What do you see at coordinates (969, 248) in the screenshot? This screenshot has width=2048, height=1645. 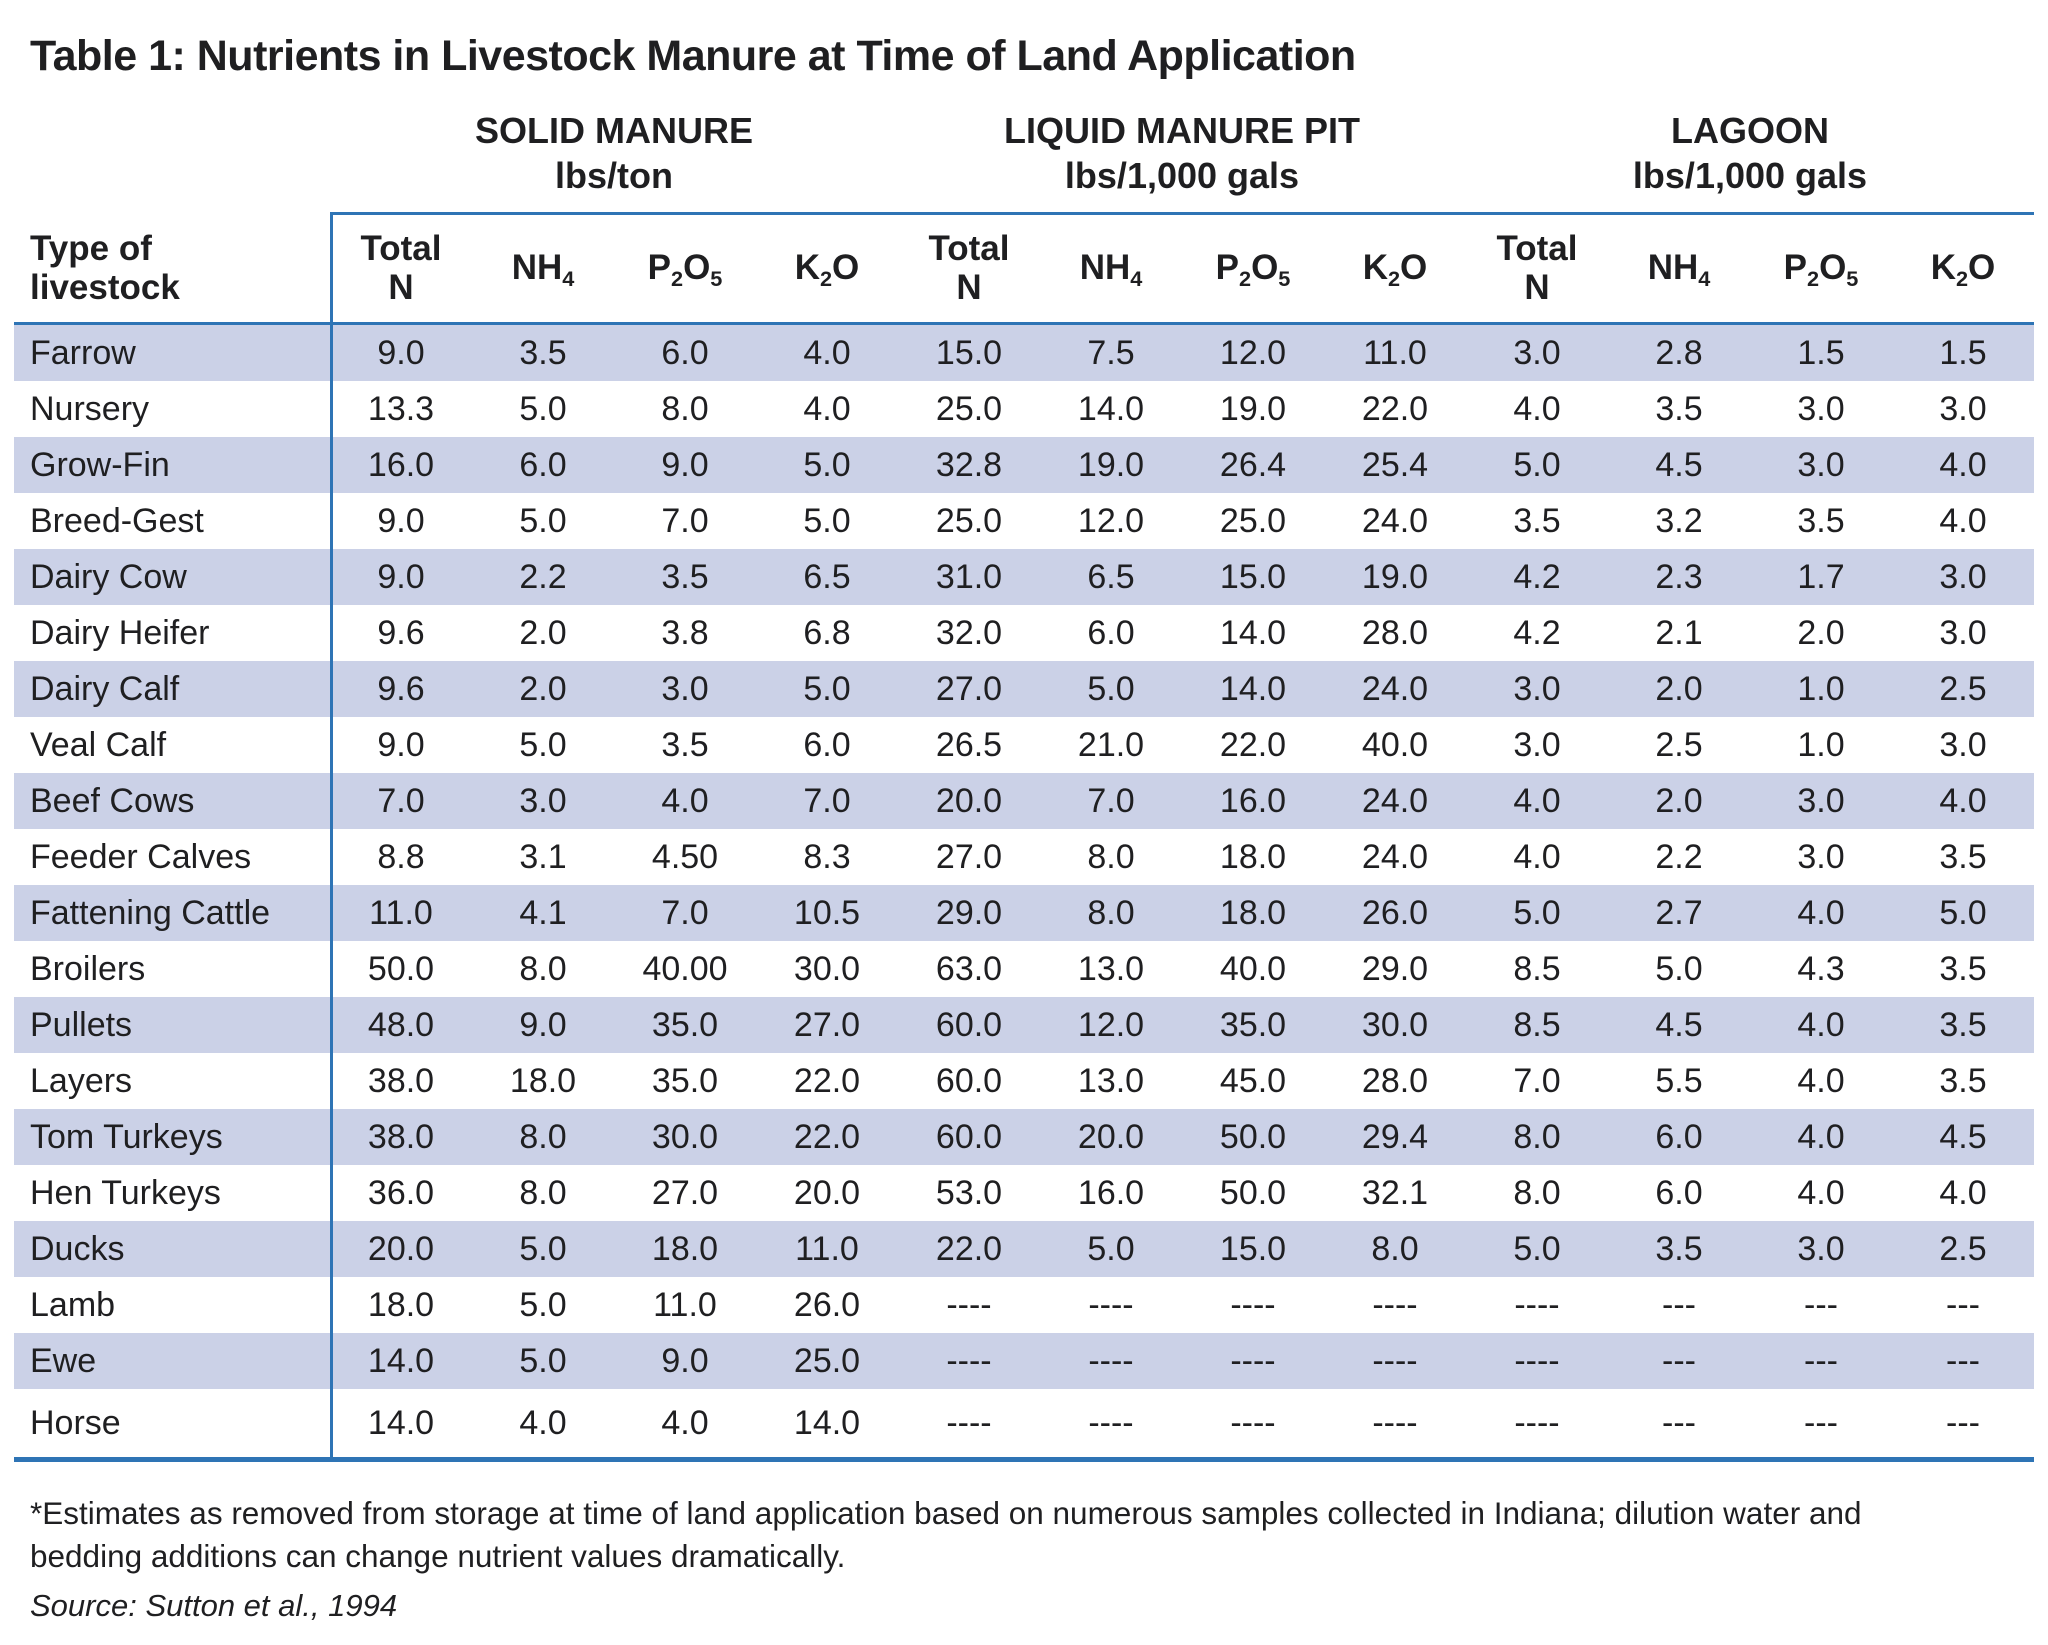 I see `col-header-line1: Total` at bounding box center [969, 248].